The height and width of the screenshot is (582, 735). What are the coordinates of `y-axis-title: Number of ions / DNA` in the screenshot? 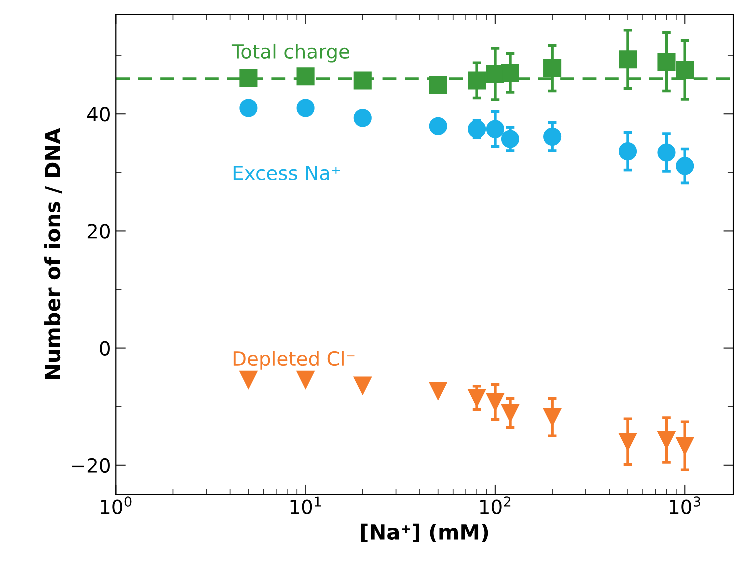 It's located at (53, 254).